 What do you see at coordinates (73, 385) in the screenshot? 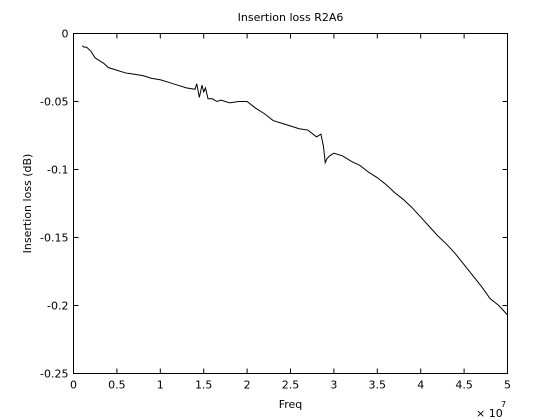
I see `x-tick-label: 0` at bounding box center [73, 385].